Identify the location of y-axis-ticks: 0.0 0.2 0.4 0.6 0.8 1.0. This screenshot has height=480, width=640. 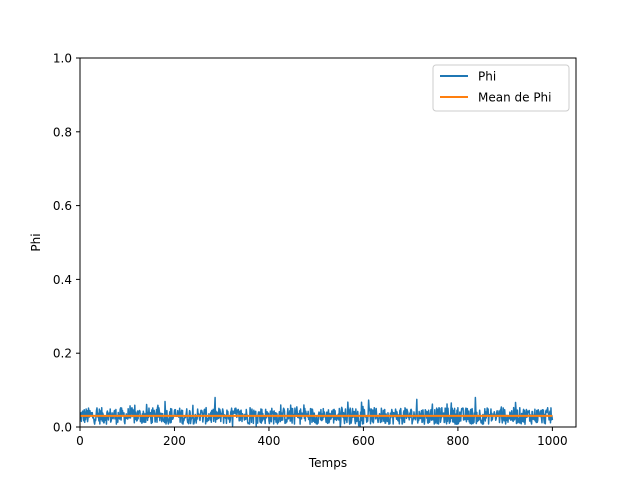
(66, 243).